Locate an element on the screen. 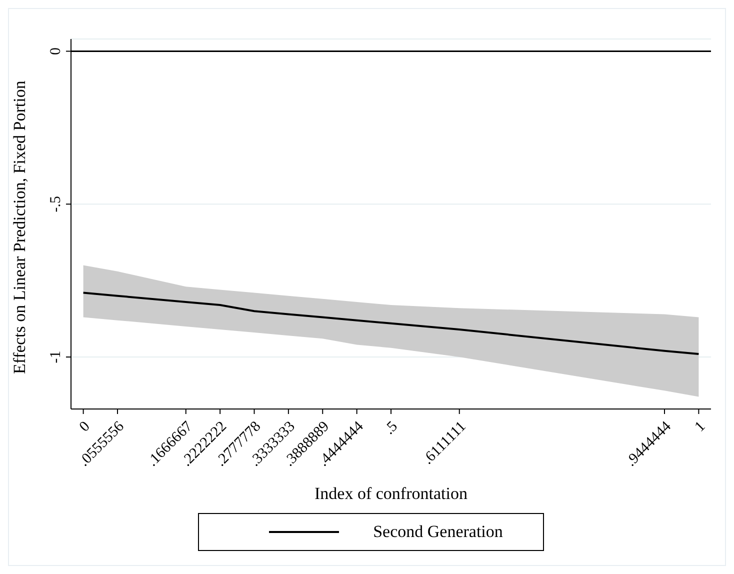 Image resolution: width=734 pixels, height=574 pixels. y-axis-title: Effects on Linear Prediction, Fixed Portion is located at coordinates (20, 227).